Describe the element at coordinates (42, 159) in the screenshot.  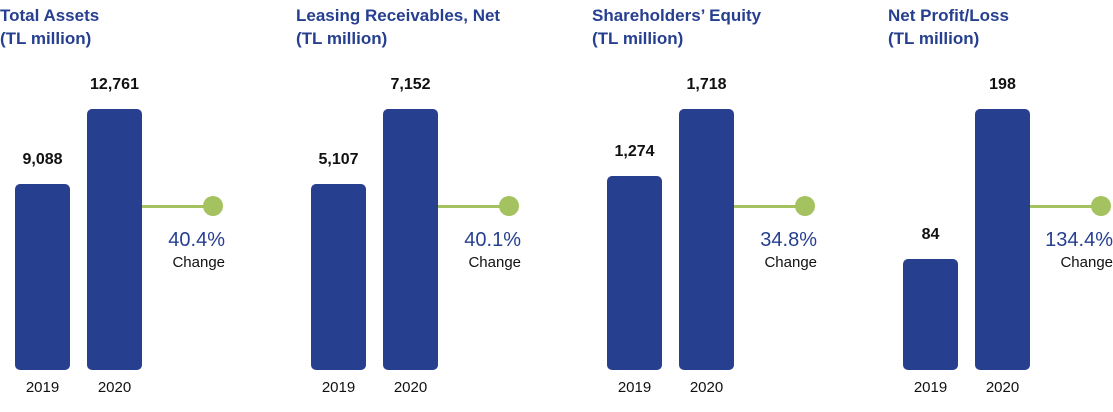
I see `value-label: 9,088` at that location.